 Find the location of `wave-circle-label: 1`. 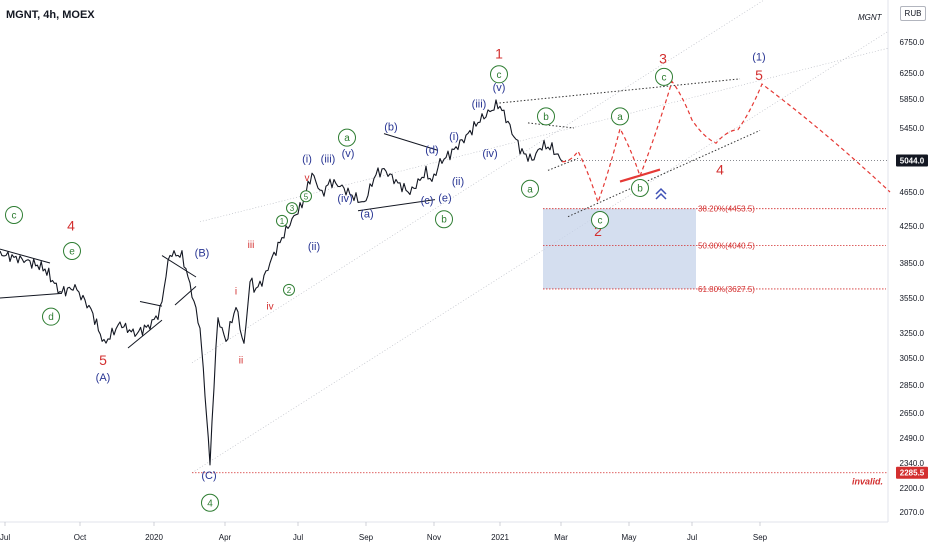

wave-circle-label: 1 is located at coordinates (282, 220).